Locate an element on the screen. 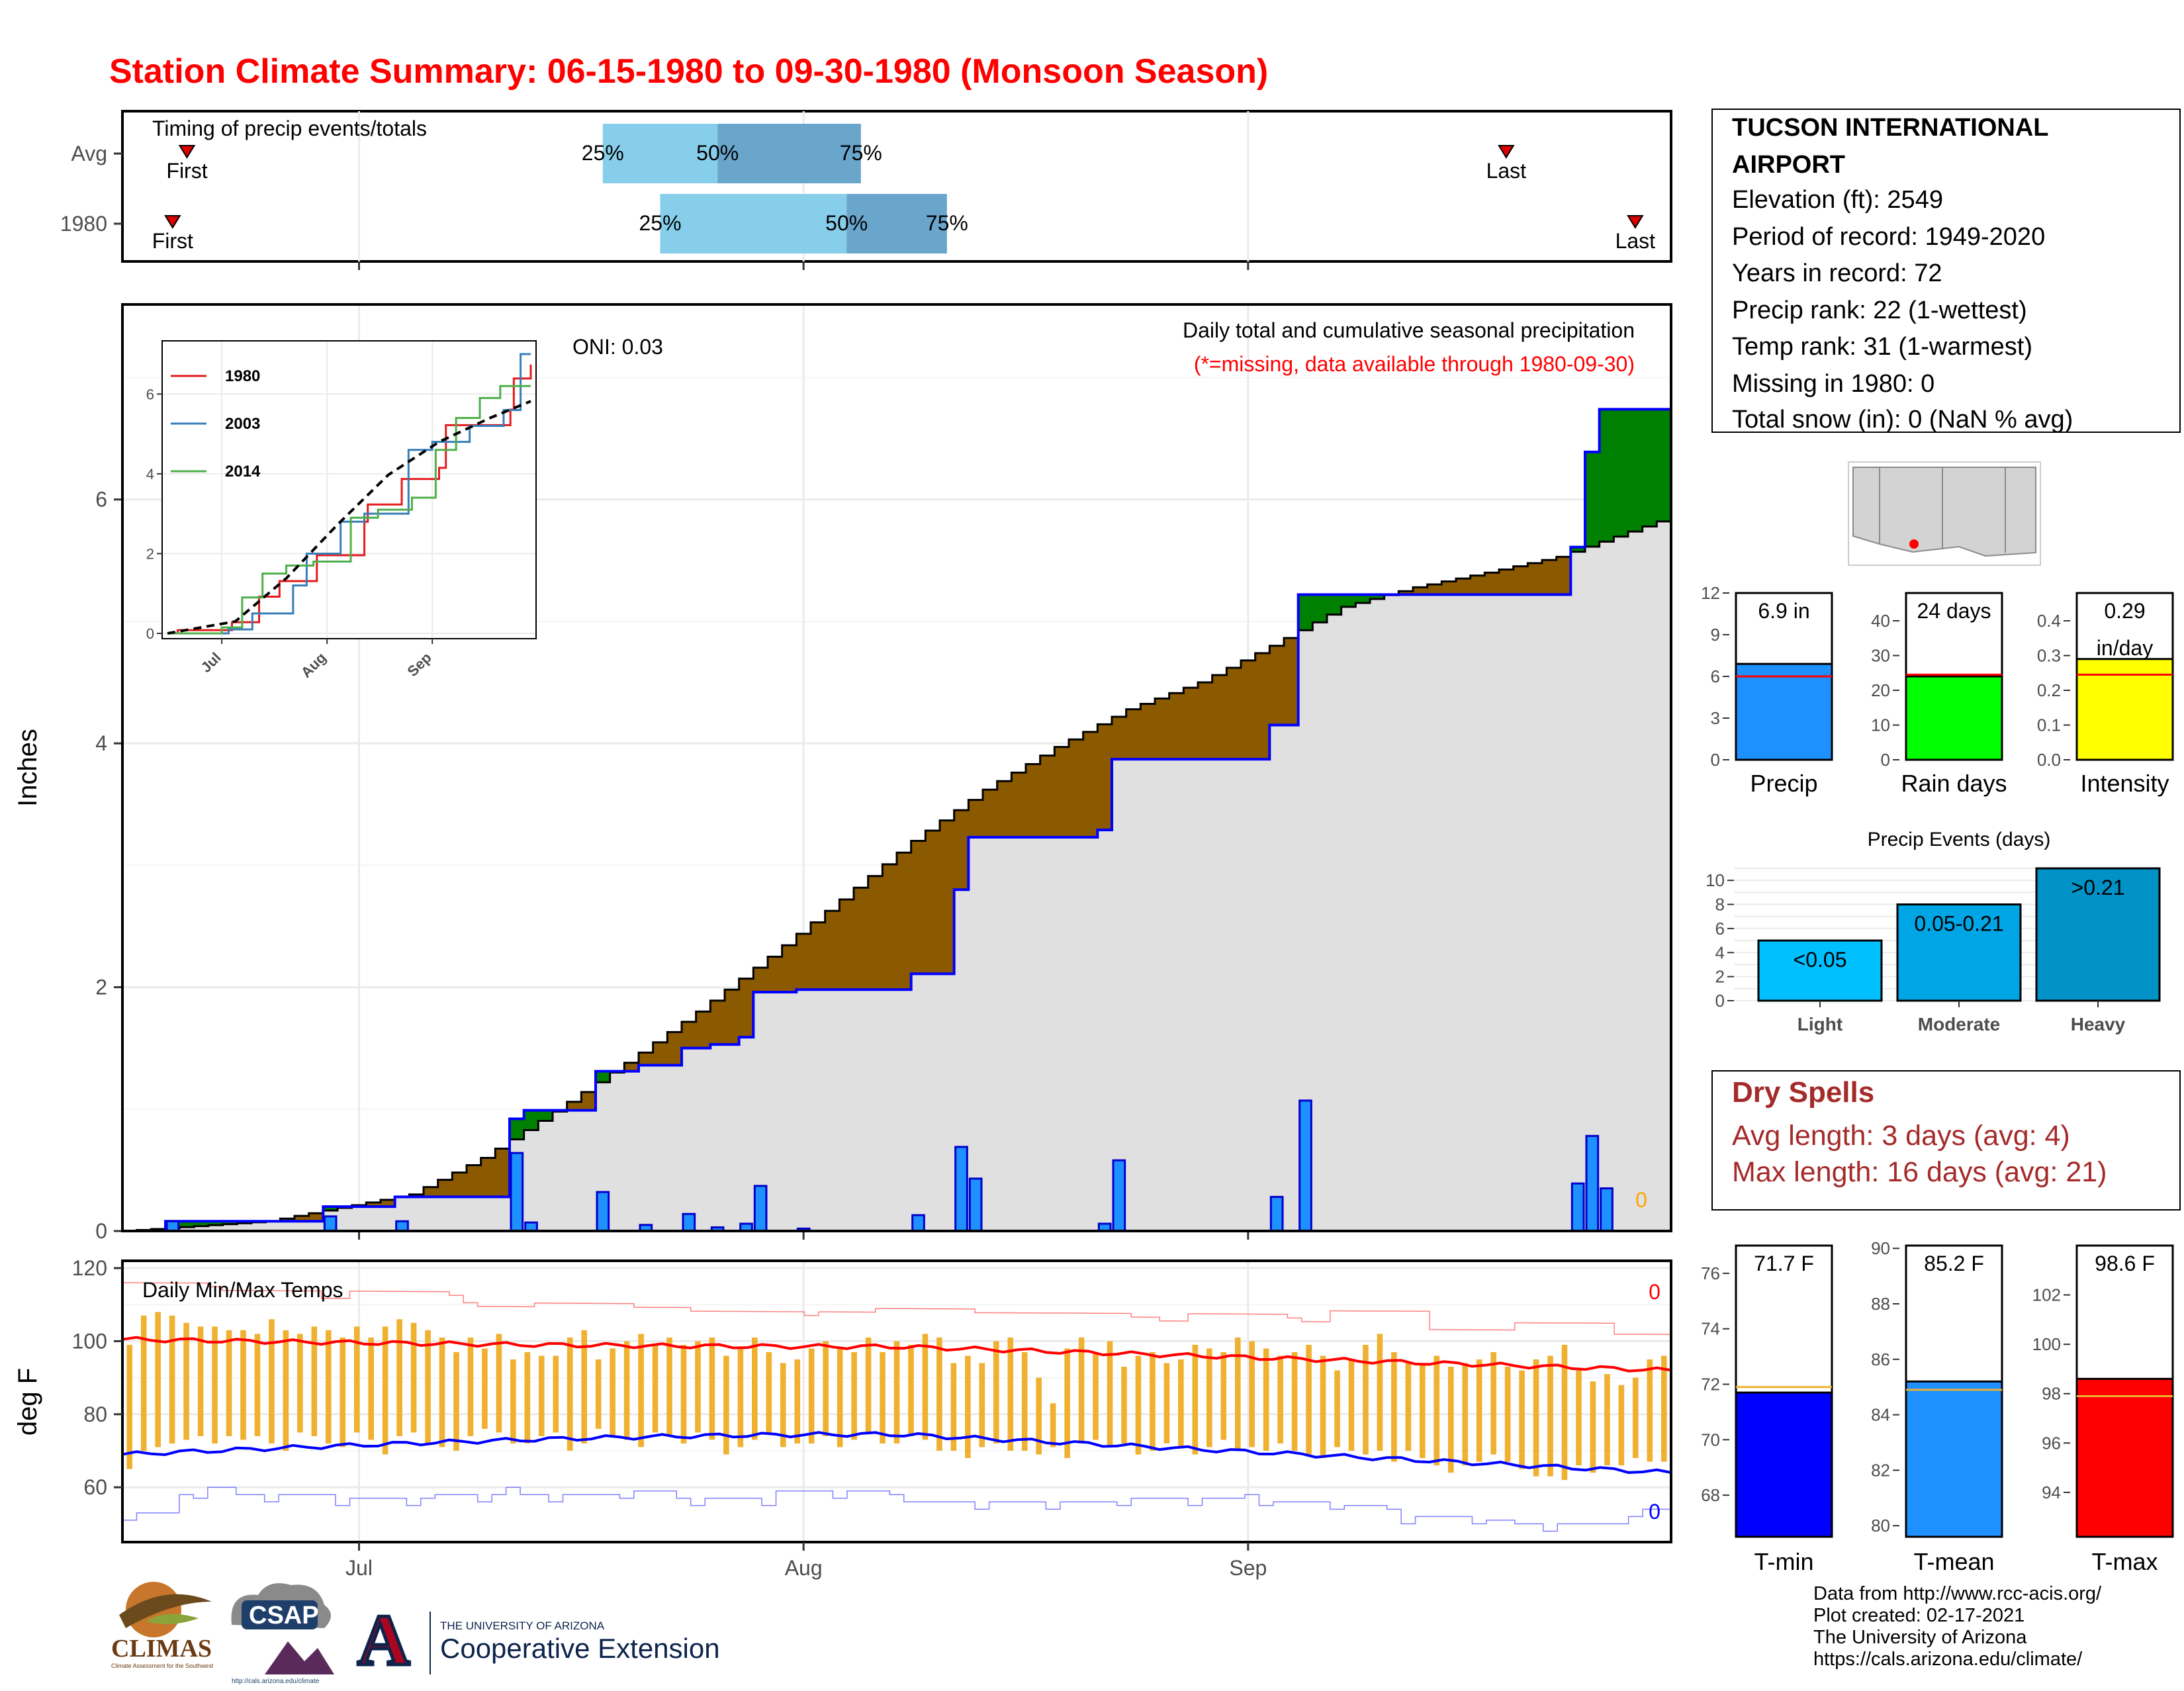 Image resolution: width=2184 pixels, height=1691 pixels. temp-axes: 60 80 100 120 Jul Aug Sep is located at coordinates (669, 1418).